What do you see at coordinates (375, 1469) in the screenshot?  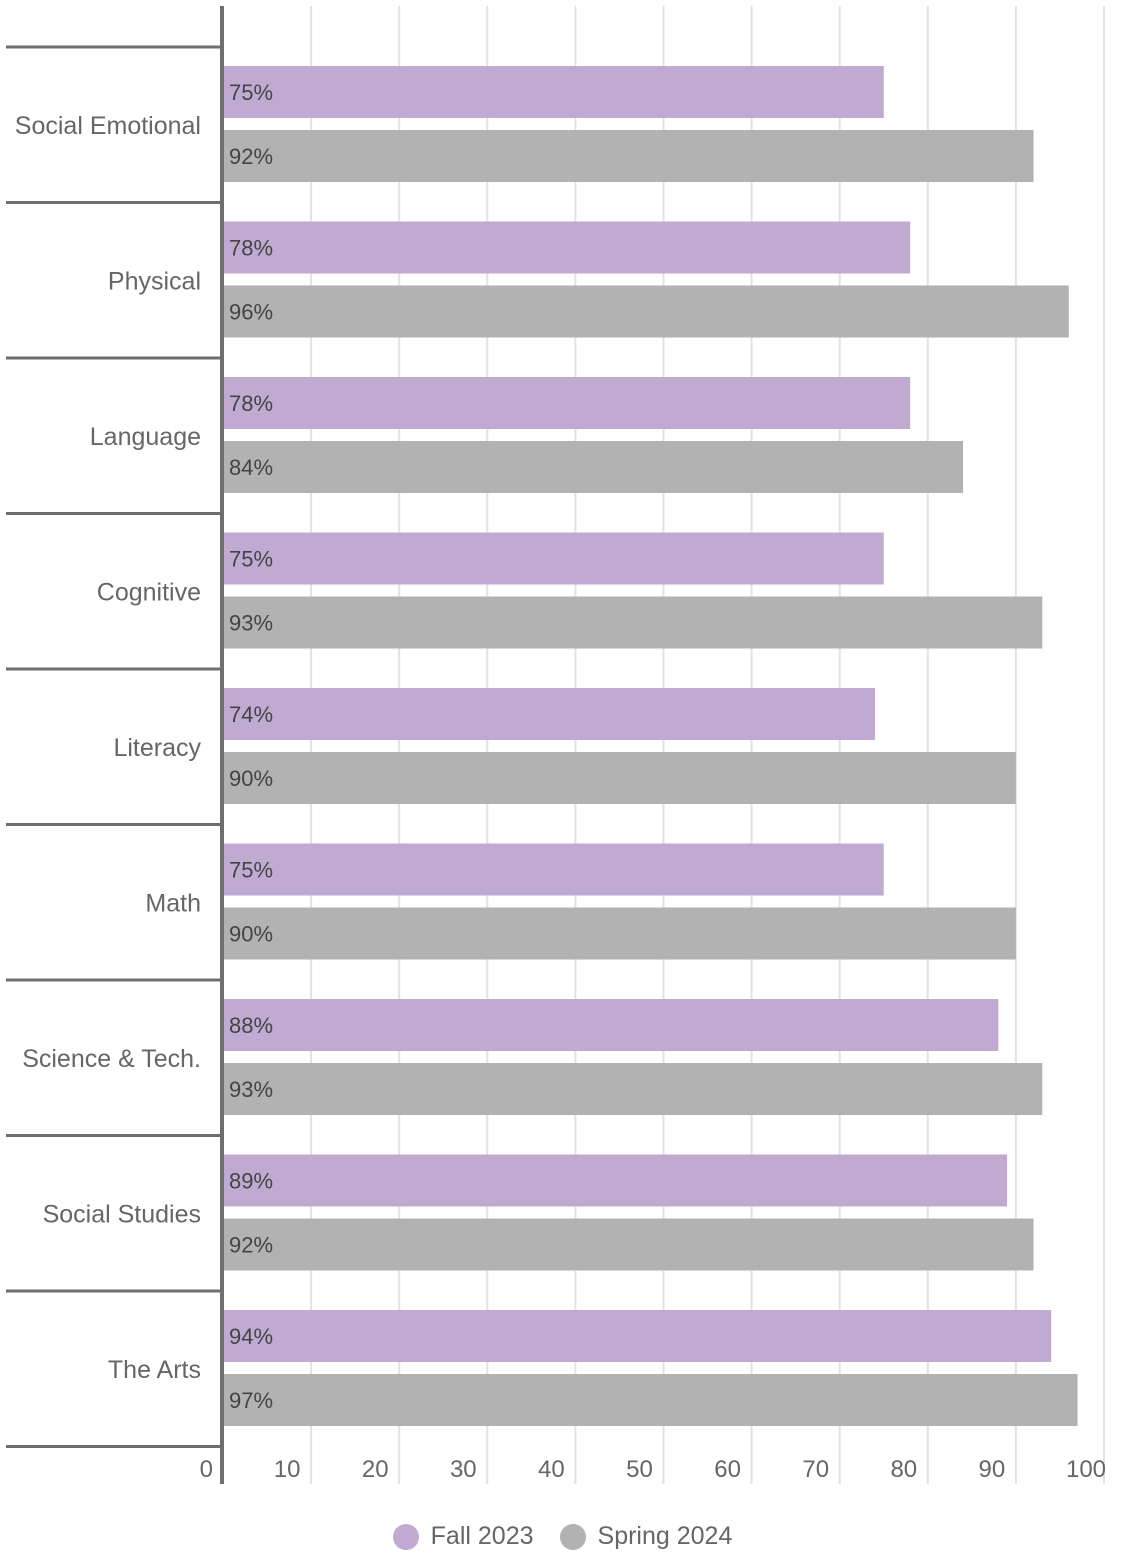 I see `x-tick-label-20: 20` at bounding box center [375, 1469].